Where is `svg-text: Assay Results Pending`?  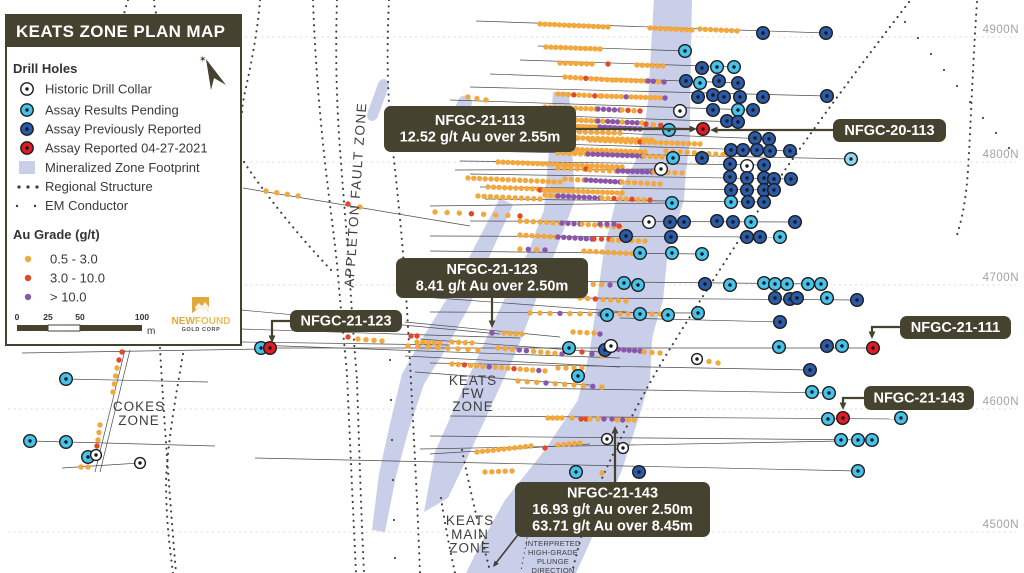 svg-text: Assay Results Pending is located at coordinates (112, 110).